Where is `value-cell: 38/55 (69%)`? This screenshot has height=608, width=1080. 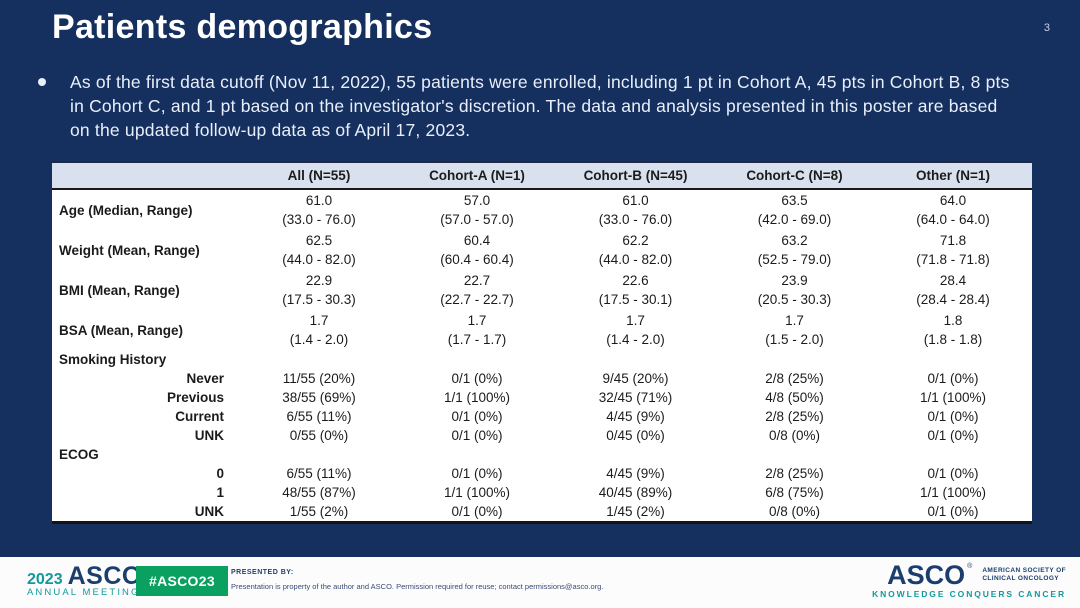 value-cell: 38/55 (69%) is located at coordinates (319, 397).